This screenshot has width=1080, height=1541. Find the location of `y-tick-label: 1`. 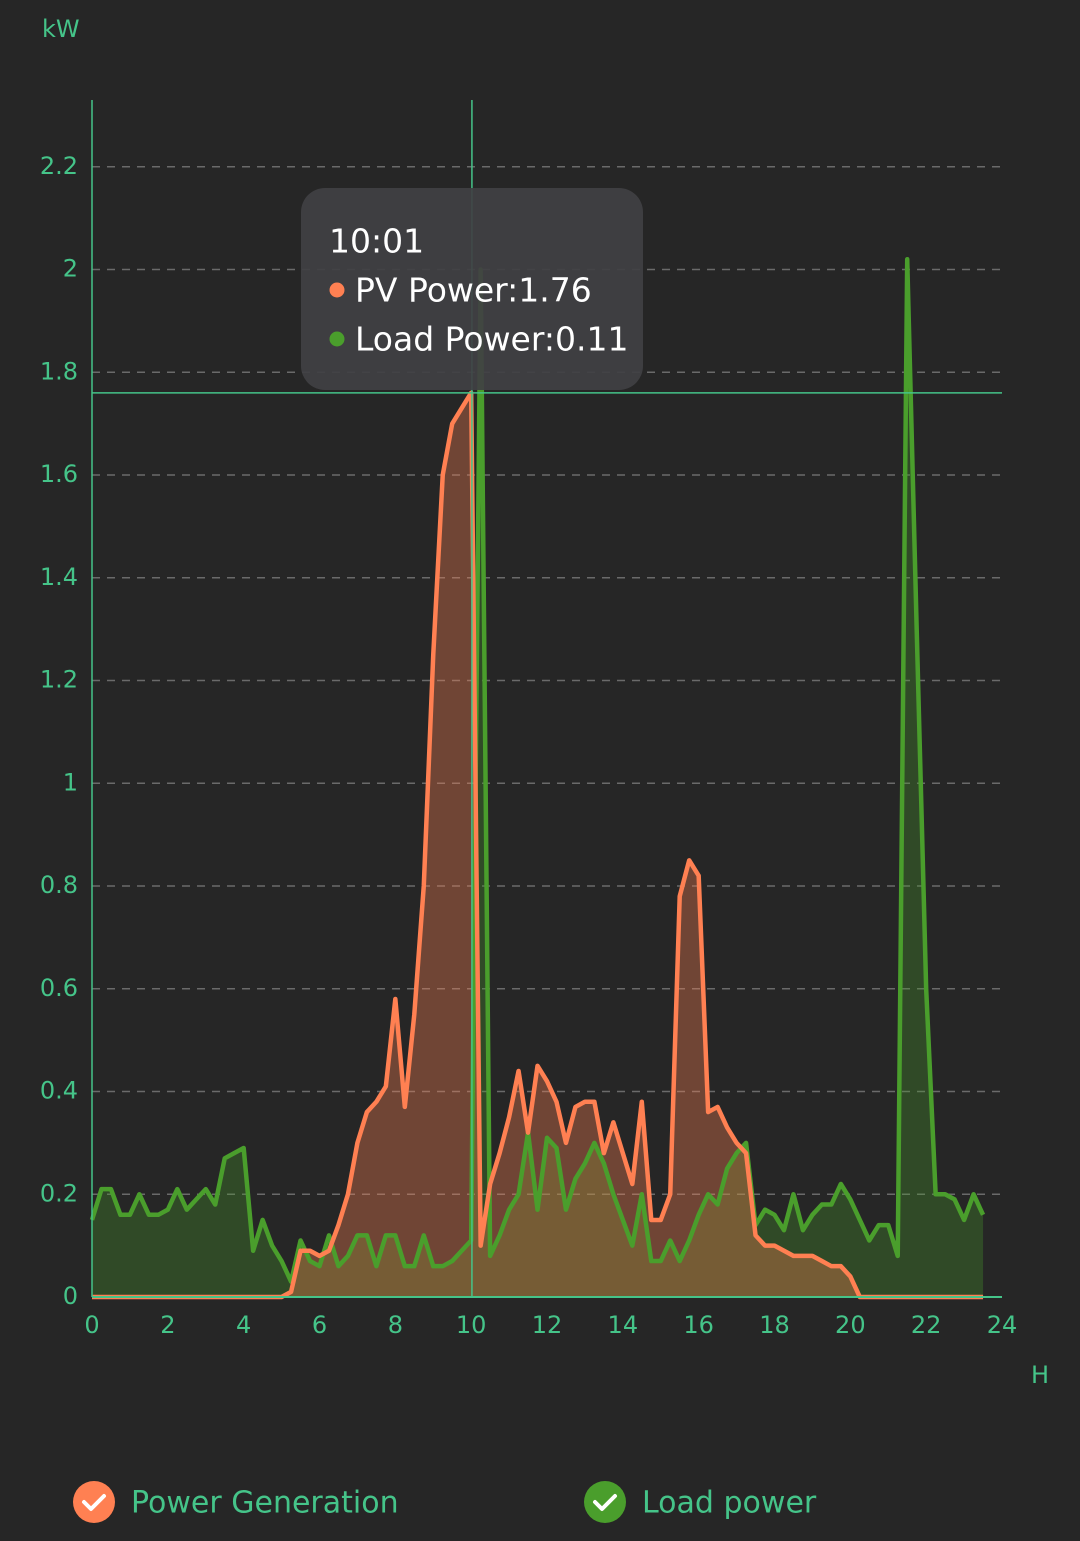

y-tick-label: 1 is located at coordinates (70, 782).